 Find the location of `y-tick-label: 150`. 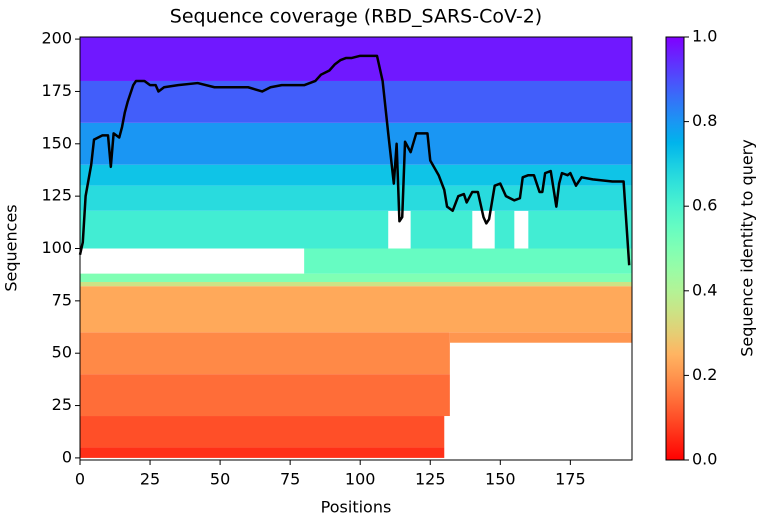

y-tick-label: 150 is located at coordinates (56, 142).